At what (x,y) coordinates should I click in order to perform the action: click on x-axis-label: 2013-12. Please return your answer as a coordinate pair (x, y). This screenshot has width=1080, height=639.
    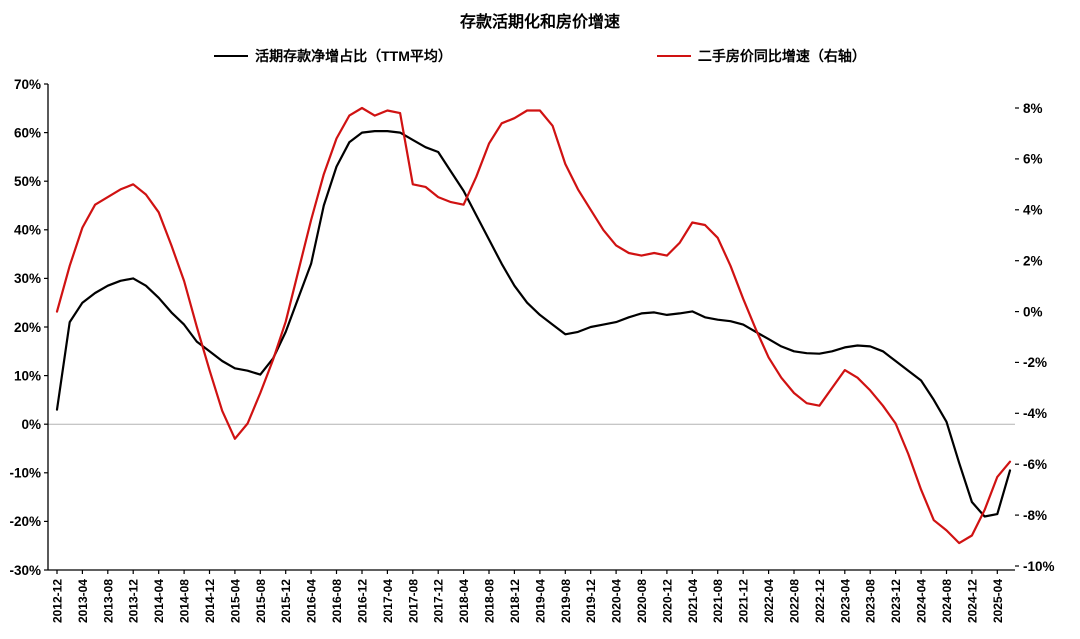
    Looking at the image, I should click on (134, 601).